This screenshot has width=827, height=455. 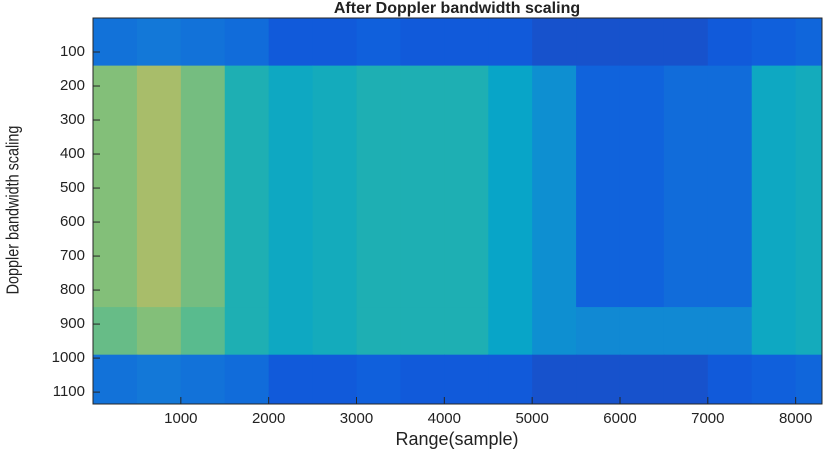 I want to click on x-tick-label: 7000, so click(x=707, y=418).